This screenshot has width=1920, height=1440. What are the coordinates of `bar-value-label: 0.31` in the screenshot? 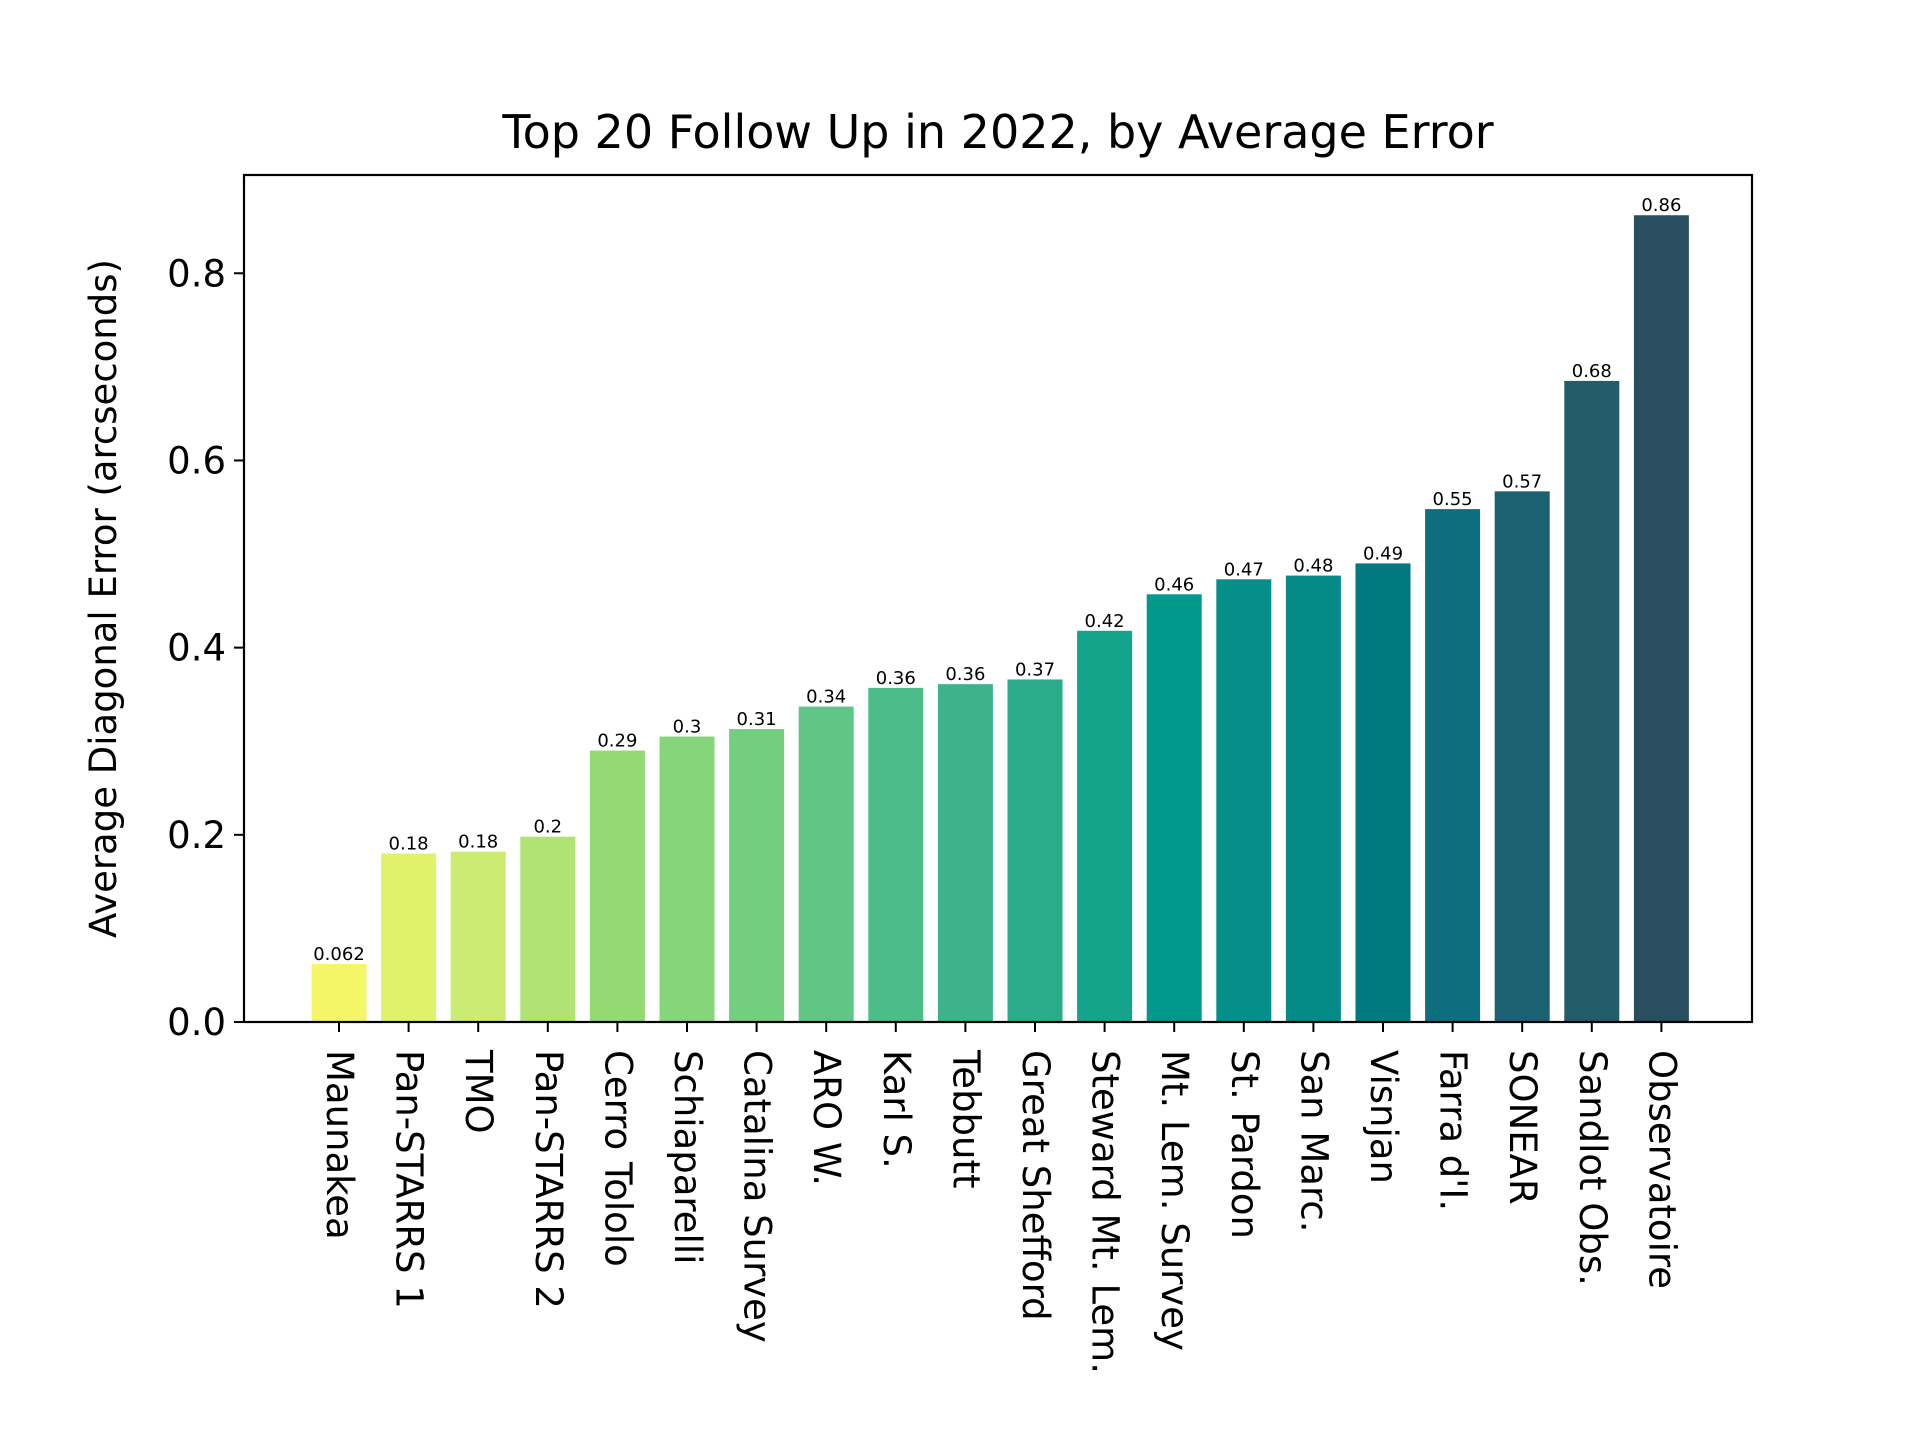 It's located at (757, 719).